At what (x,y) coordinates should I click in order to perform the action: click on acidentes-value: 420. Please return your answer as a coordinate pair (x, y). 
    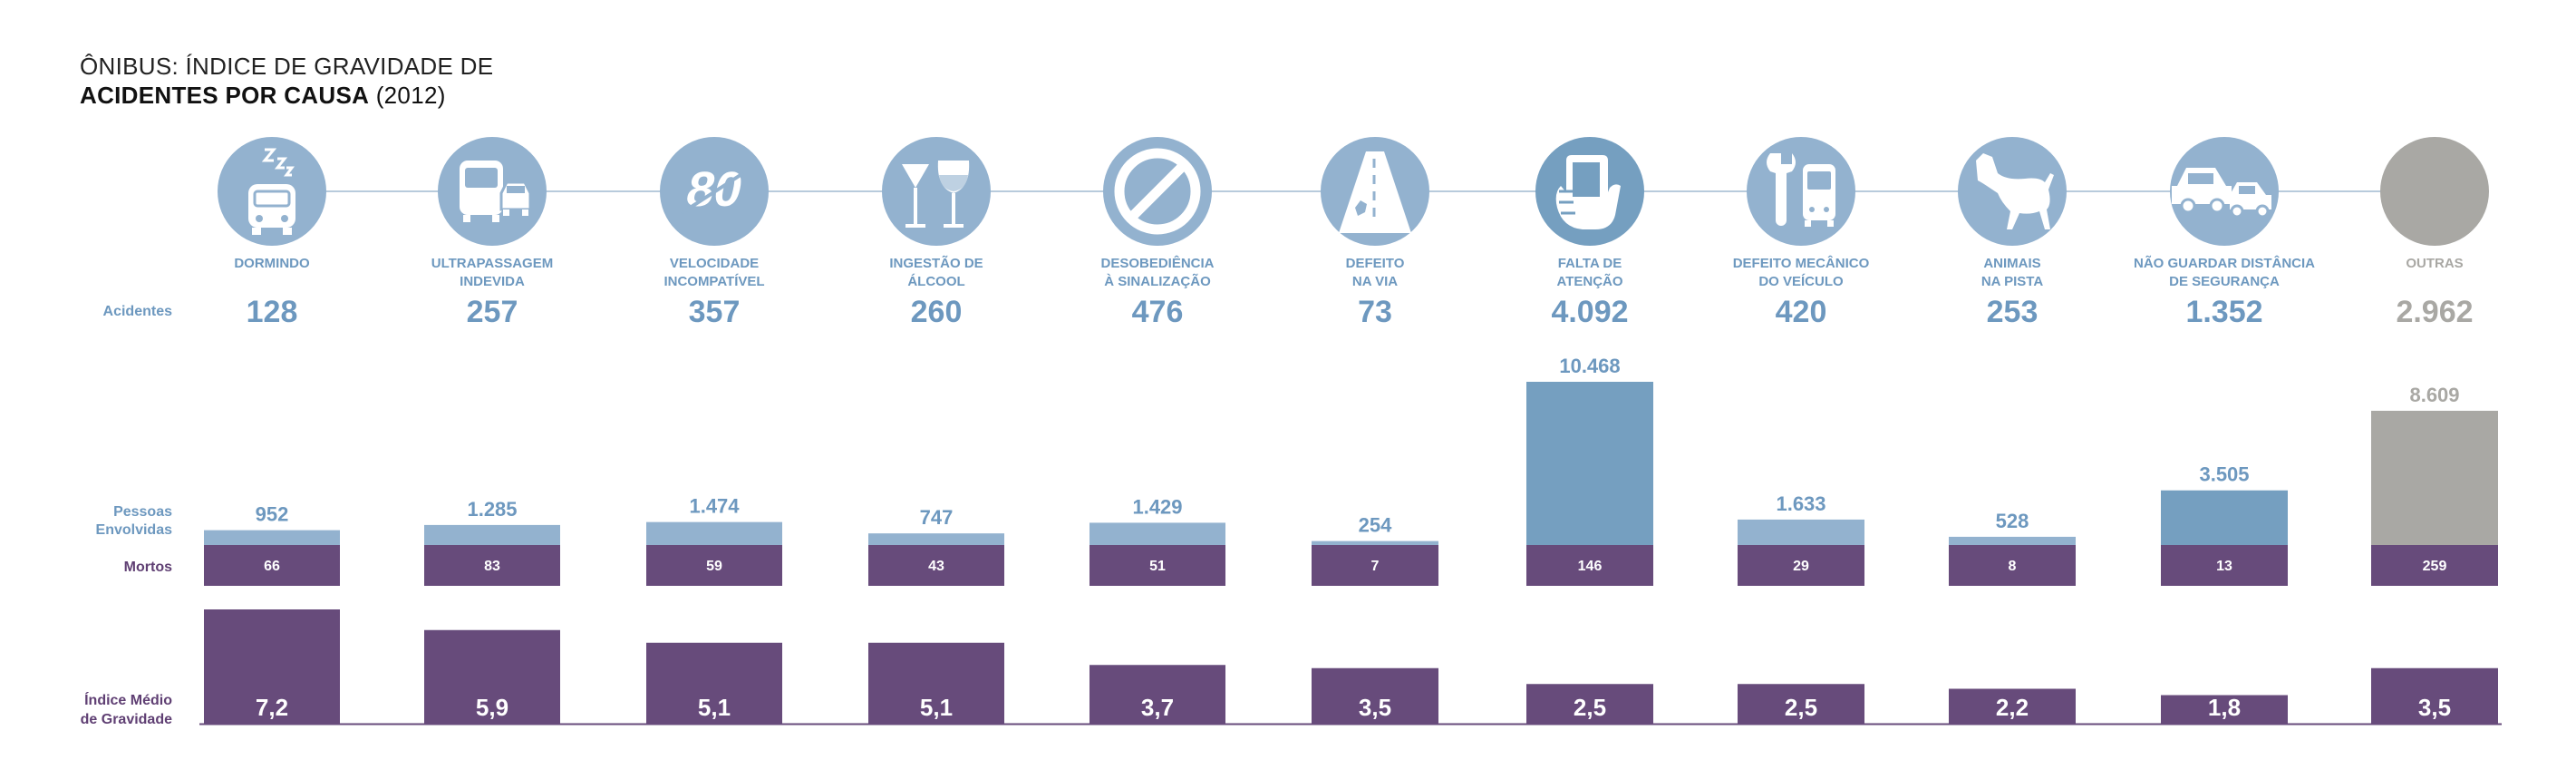
    Looking at the image, I should click on (1801, 312).